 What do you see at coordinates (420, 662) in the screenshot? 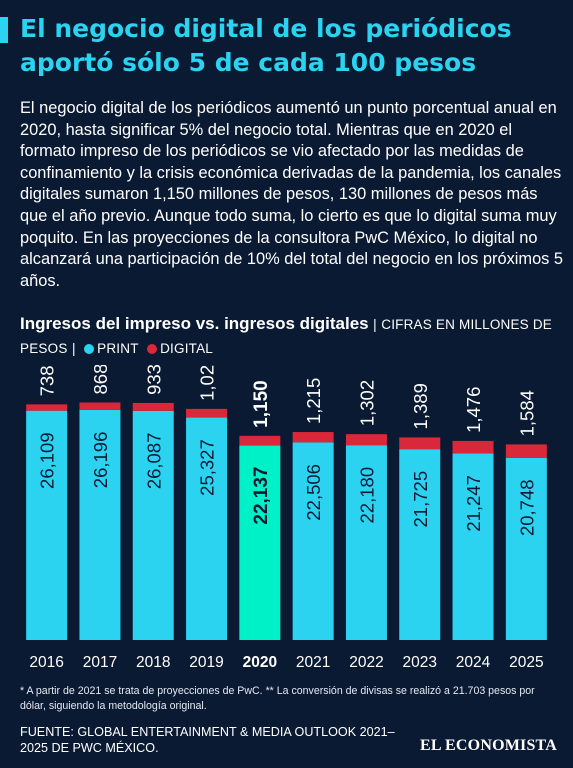
I see `x-tick-label-2023: 2023` at bounding box center [420, 662].